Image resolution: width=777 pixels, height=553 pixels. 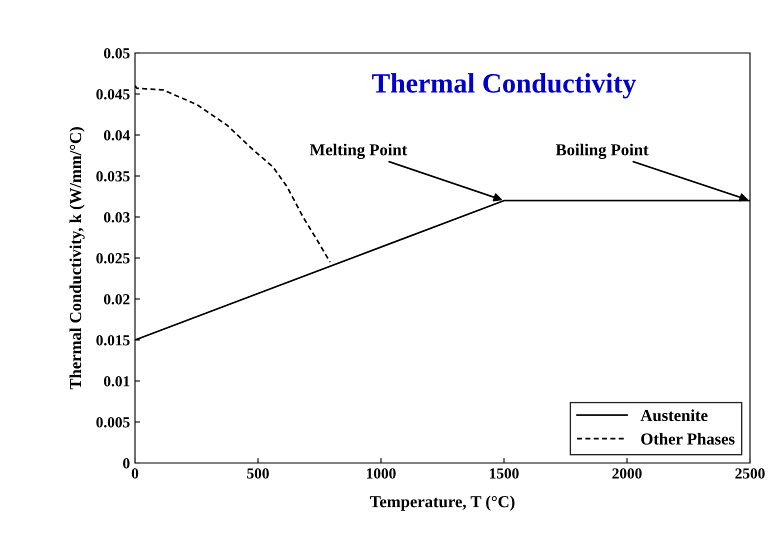 What do you see at coordinates (674, 415) in the screenshot?
I see `legend-label: Austenite` at bounding box center [674, 415].